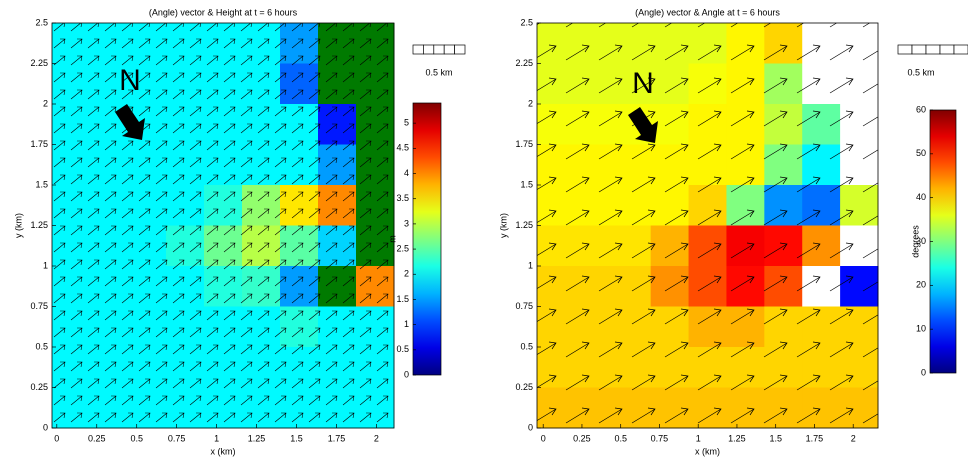 This screenshot has width=968, height=463. Describe the element at coordinates (223, 12) in the screenshot. I see `chart-title: (Angle) vector & Height at t = 6 hours` at that location.